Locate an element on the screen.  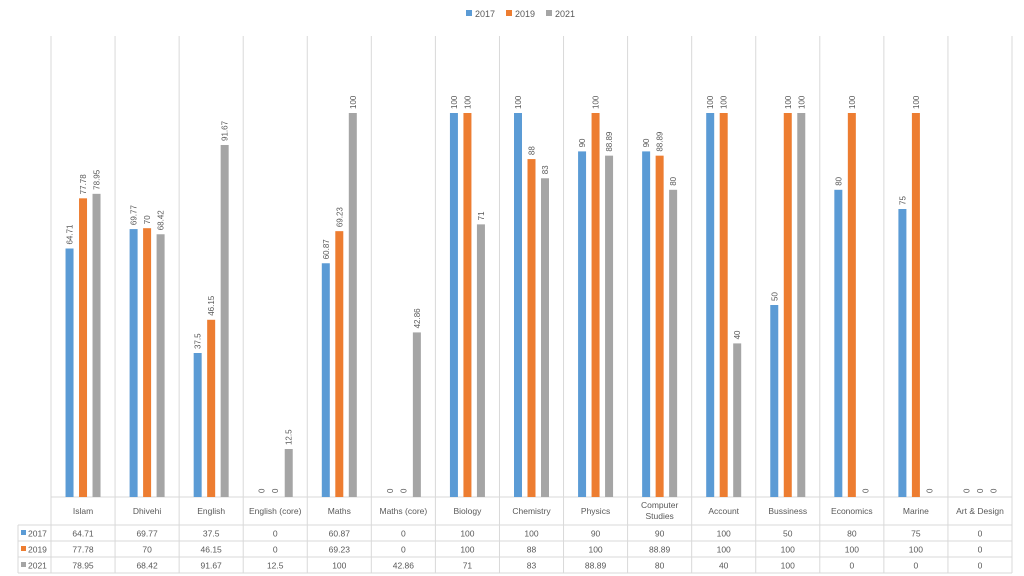
bar-2017-Maths is located at coordinates (325, 380).